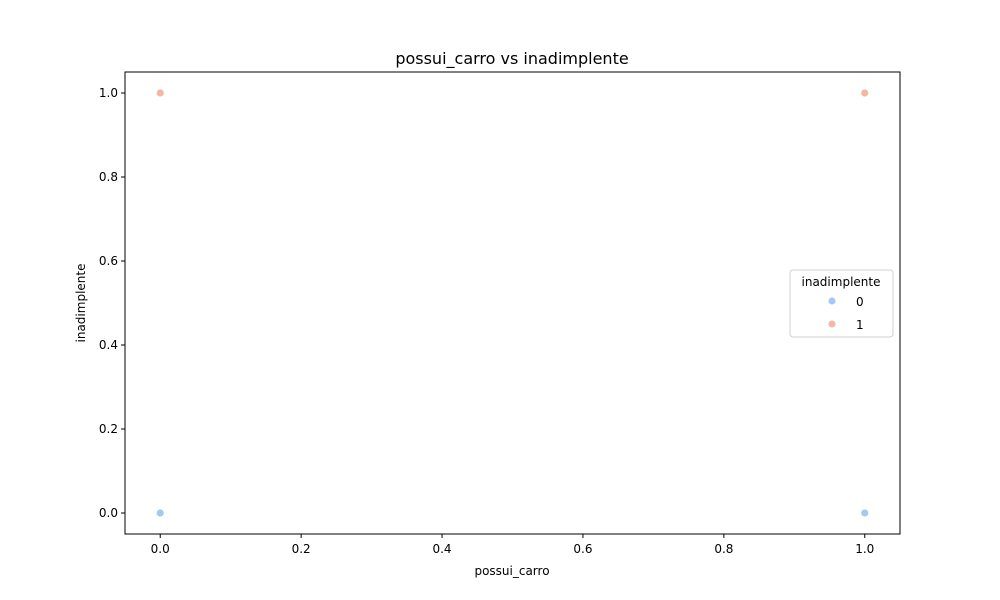  I want to click on chart-title: possui_carro vs inadimplente, so click(511, 59).